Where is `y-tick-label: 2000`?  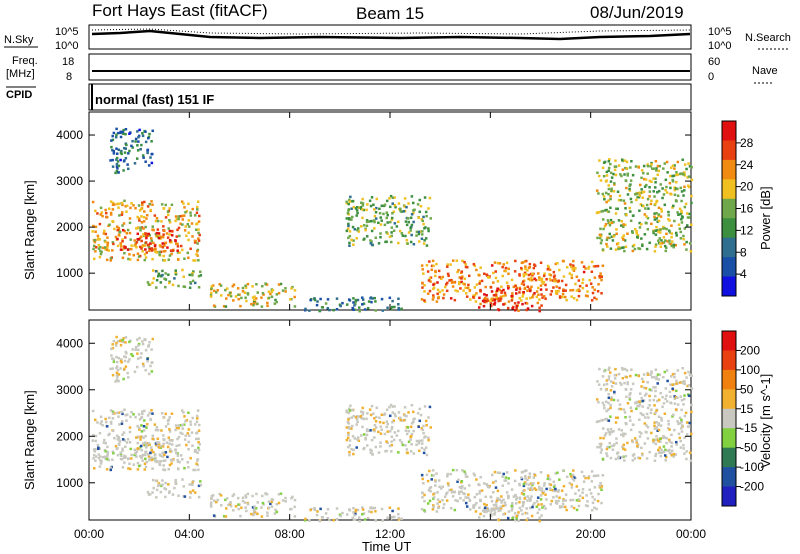
y-tick-label: 2000 is located at coordinates (69, 227).